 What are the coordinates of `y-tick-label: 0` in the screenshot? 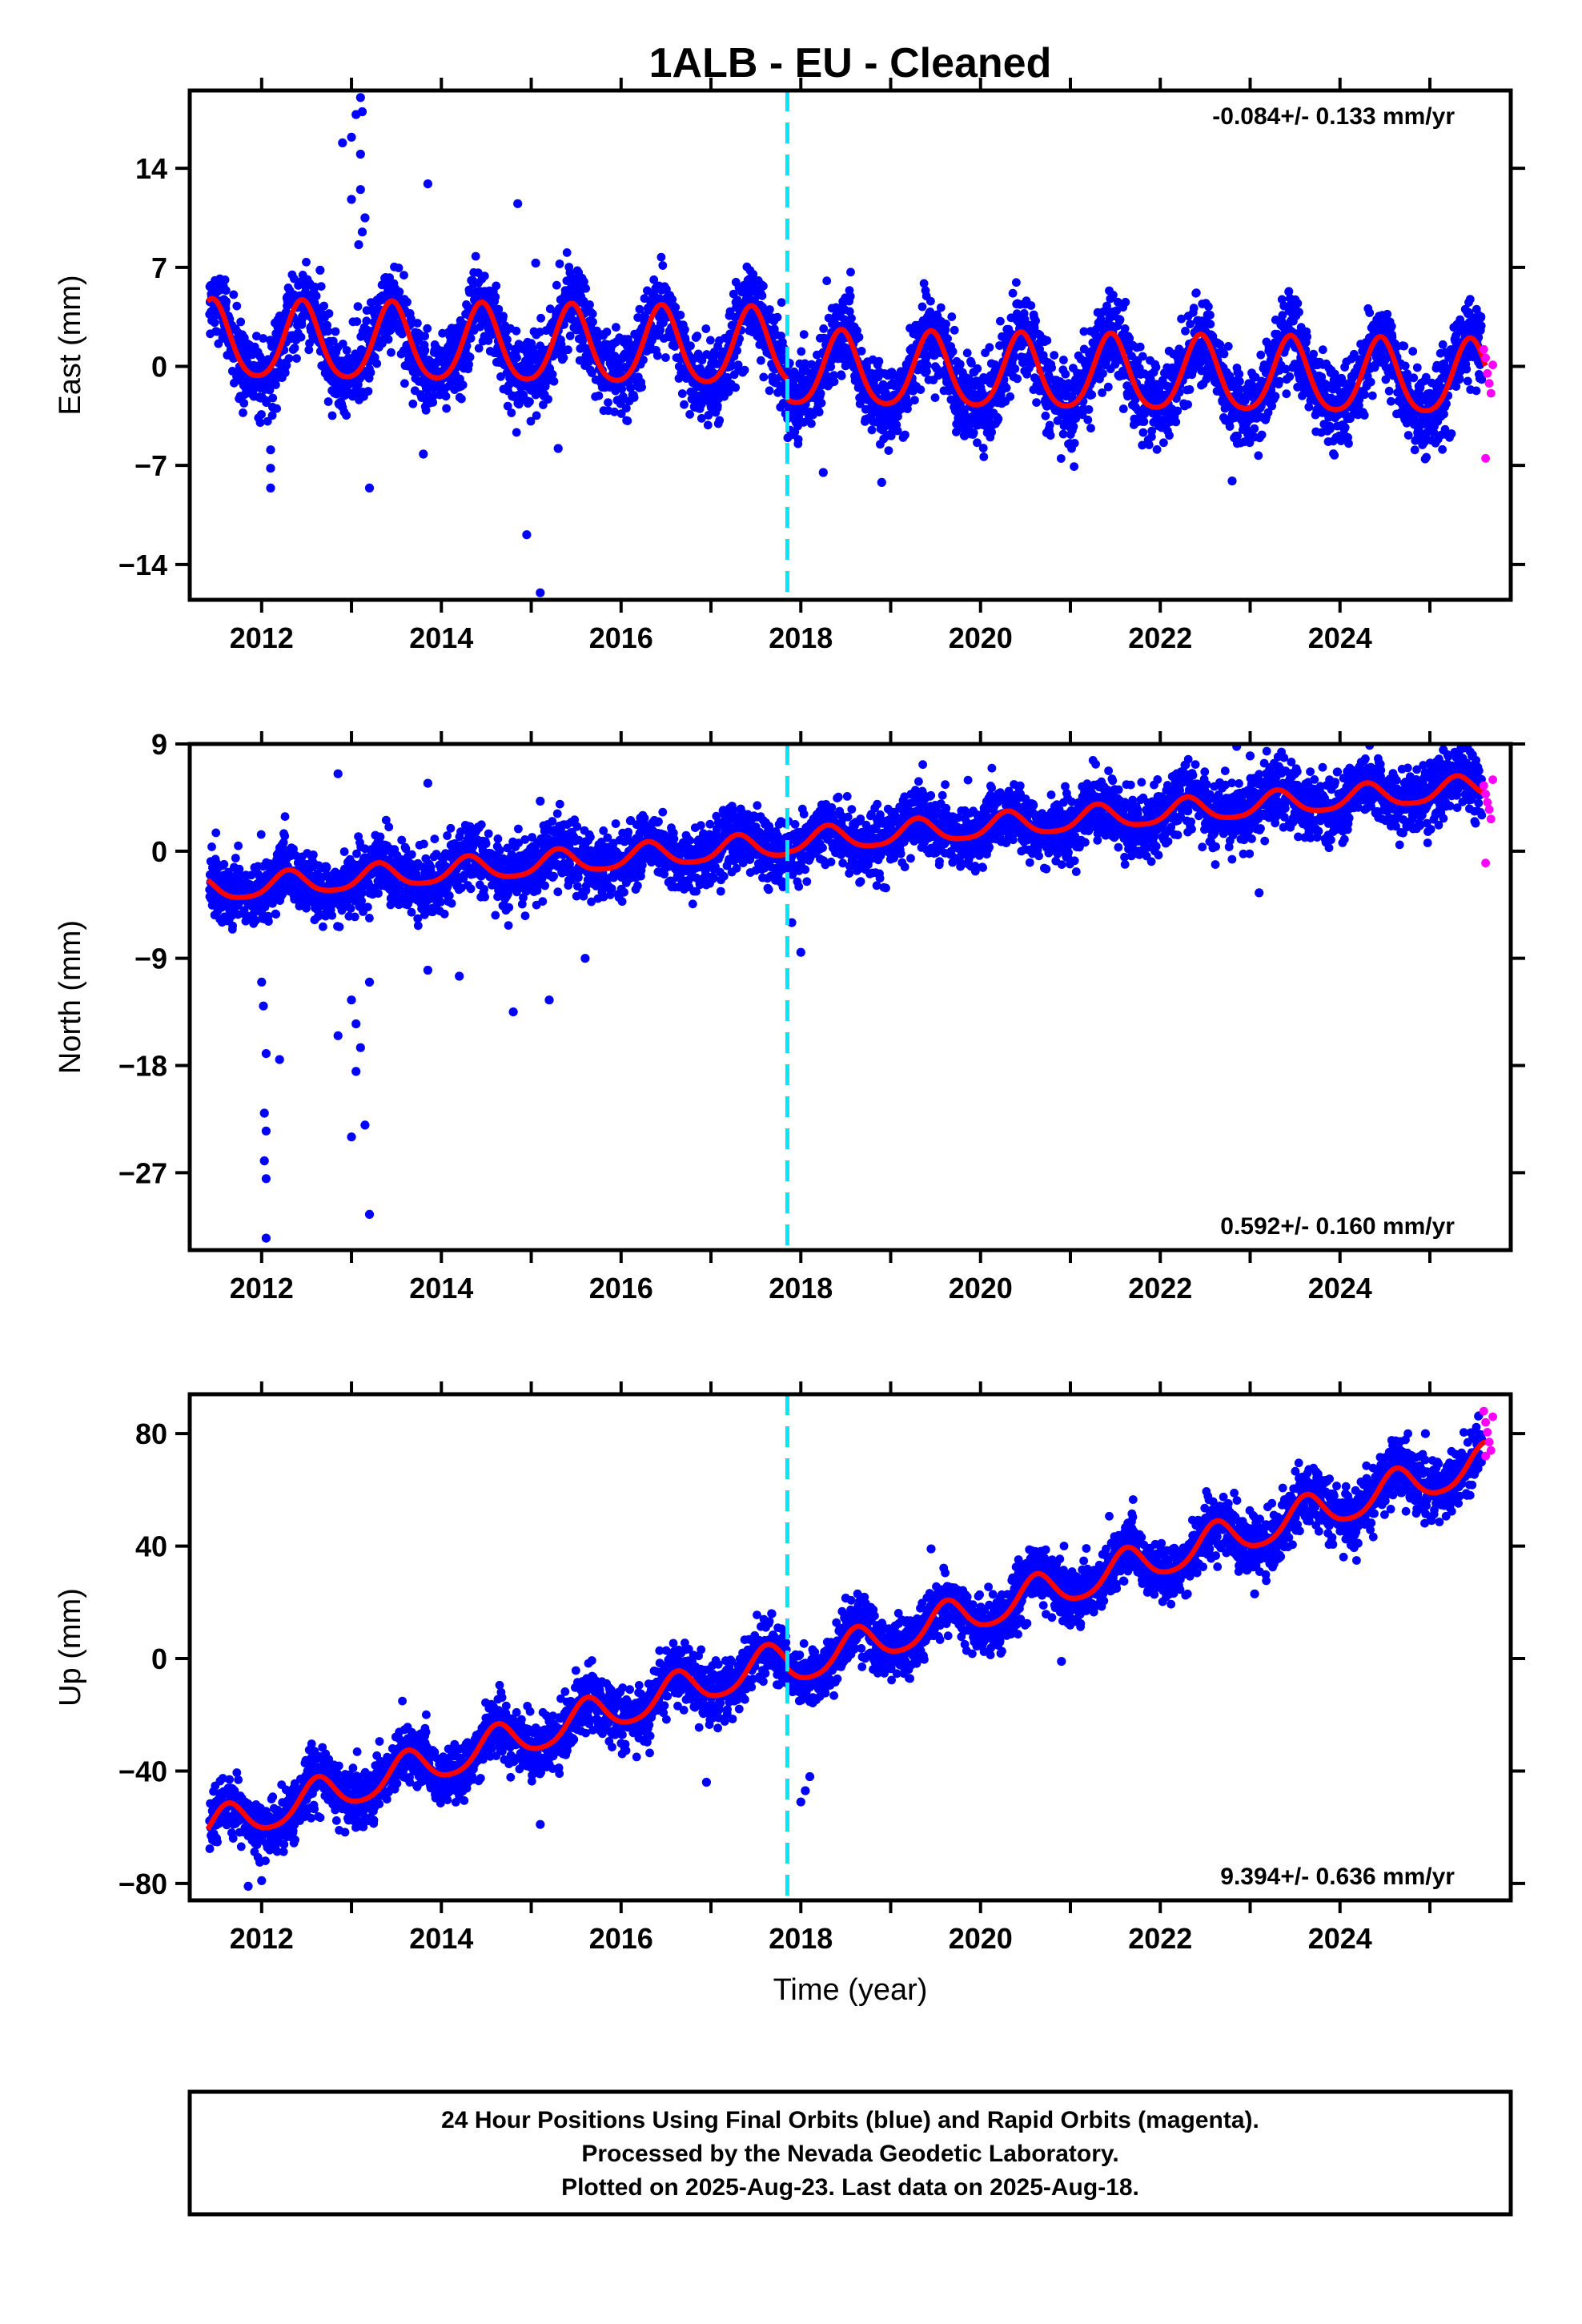 It's located at (159, 367).